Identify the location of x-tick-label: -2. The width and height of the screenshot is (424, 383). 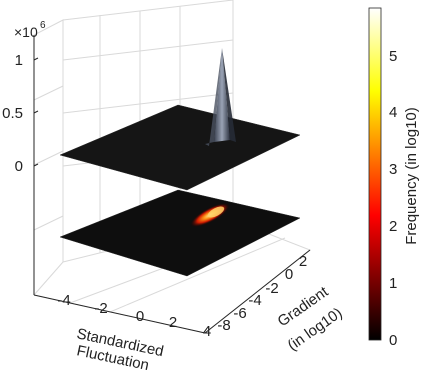
(100, 308).